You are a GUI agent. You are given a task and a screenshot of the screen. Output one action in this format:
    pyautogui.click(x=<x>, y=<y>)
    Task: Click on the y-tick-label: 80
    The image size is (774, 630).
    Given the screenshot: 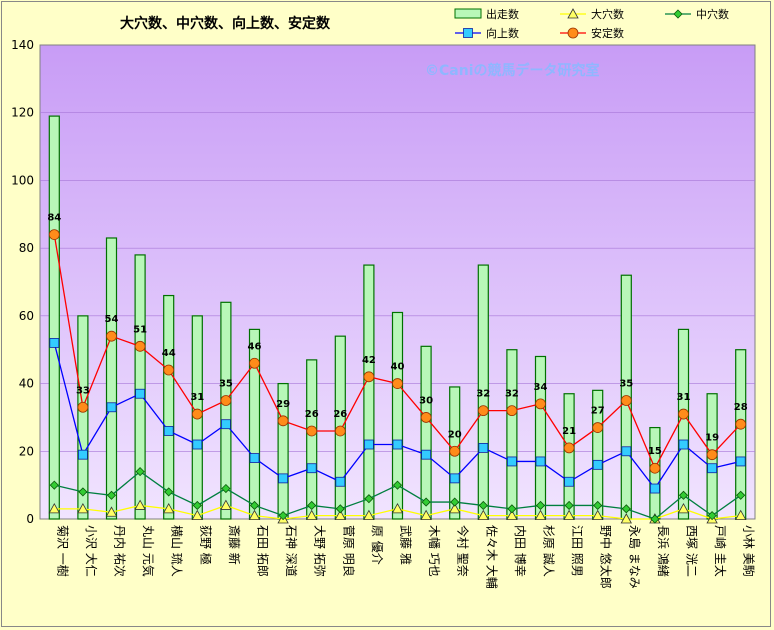 What is the action you would take?
    pyautogui.click(x=26, y=248)
    